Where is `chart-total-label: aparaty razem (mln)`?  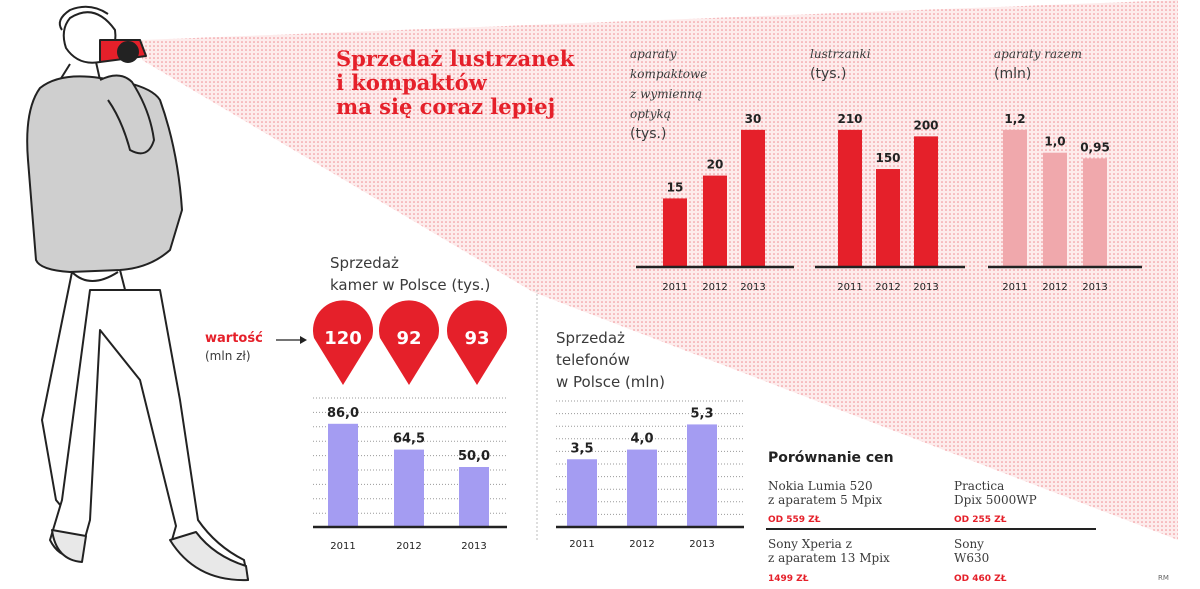 chart-total-label: aparaty razem (mln) is located at coordinates (1038, 64).